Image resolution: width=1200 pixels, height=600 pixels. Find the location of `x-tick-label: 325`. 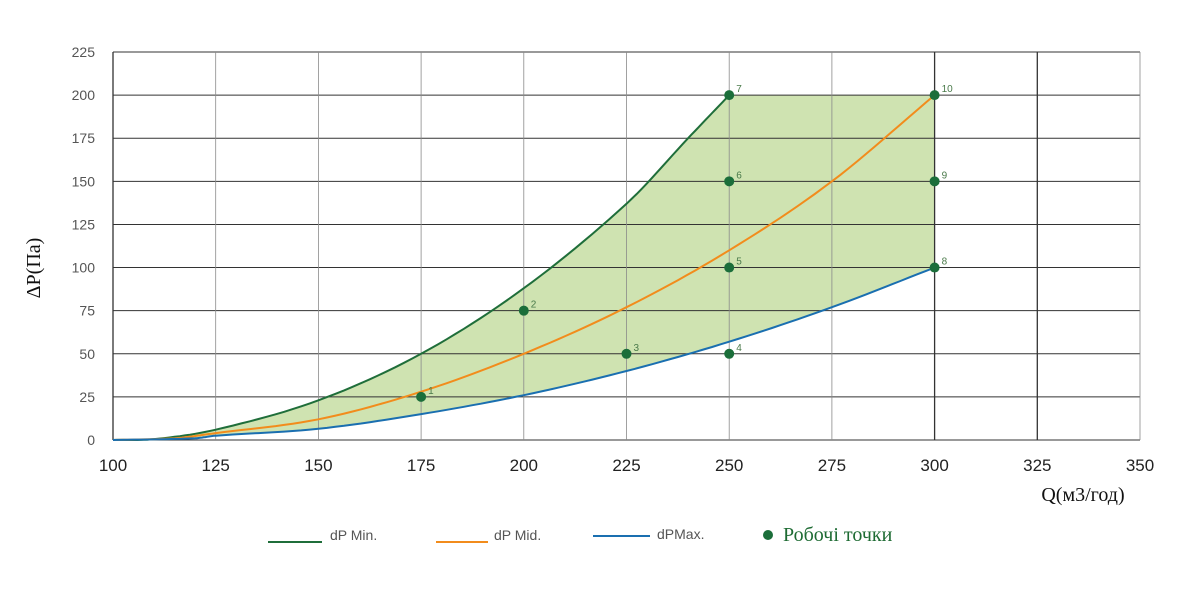

x-tick-label: 325 is located at coordinates (1037, 465).